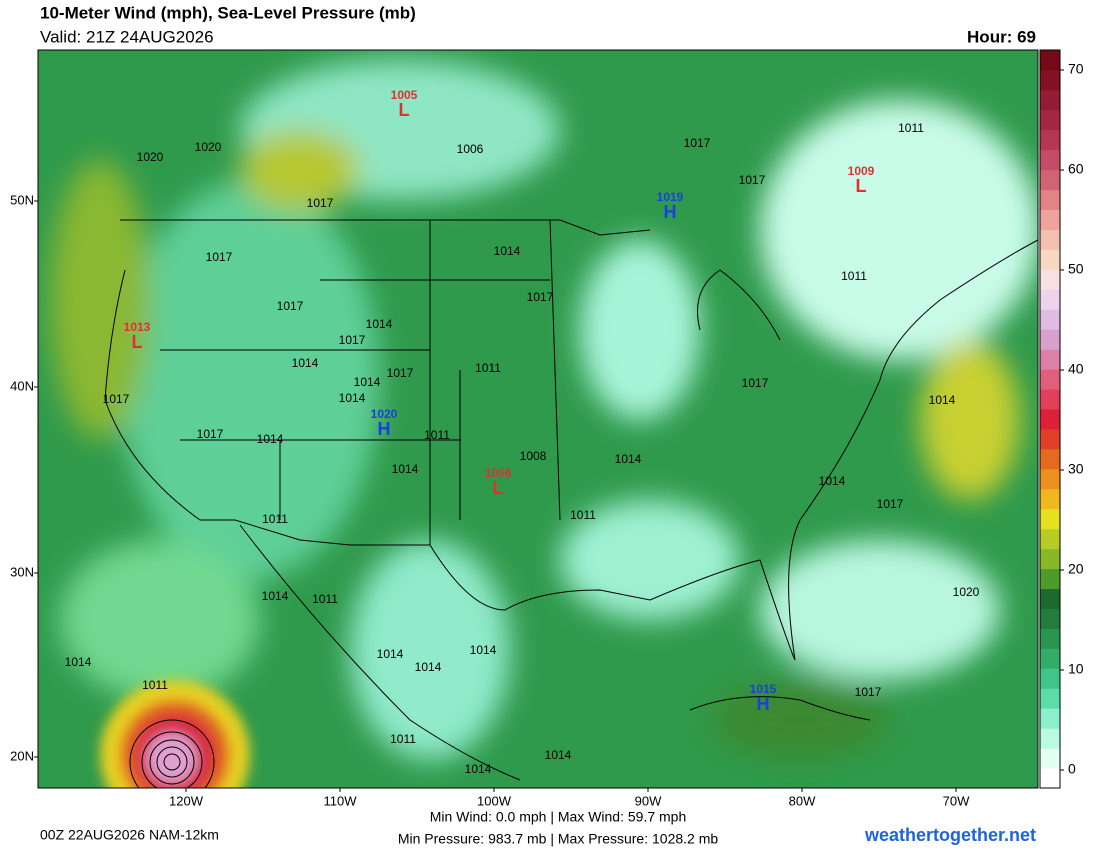  What do you see at coordinates (950, 835) in the screenshot?
I see `site-credit: weathertogether.net` at bounding box center [950, 835].